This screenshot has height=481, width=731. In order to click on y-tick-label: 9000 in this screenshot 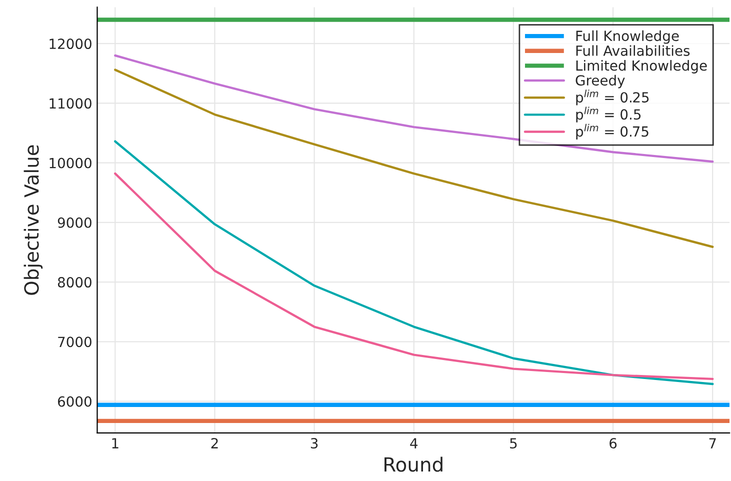, I will do `click(75, 222)`.